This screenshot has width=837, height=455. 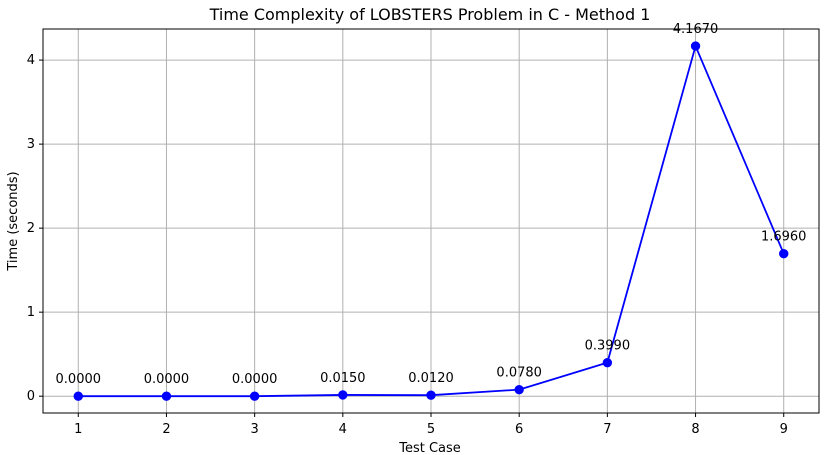 I want to click on y-tick-label: 1, so click(x=31, y=312).